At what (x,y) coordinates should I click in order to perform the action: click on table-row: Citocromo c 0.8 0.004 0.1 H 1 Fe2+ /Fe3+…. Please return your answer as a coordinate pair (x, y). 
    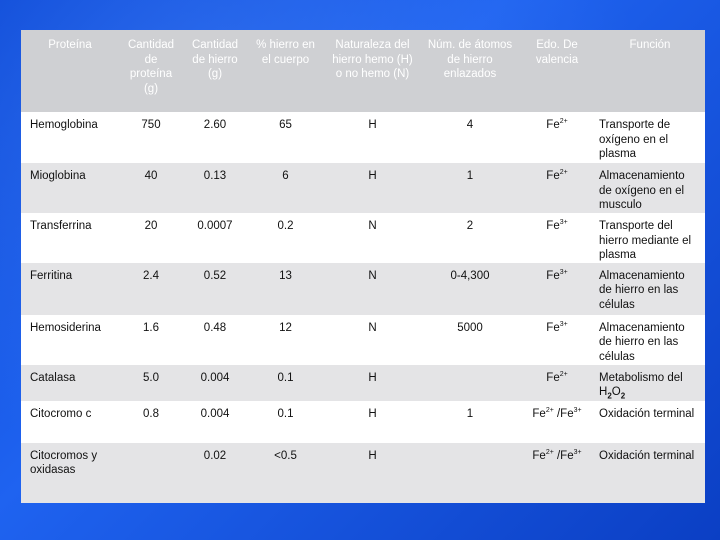
    Looking at the image, I should click on (363, 421).